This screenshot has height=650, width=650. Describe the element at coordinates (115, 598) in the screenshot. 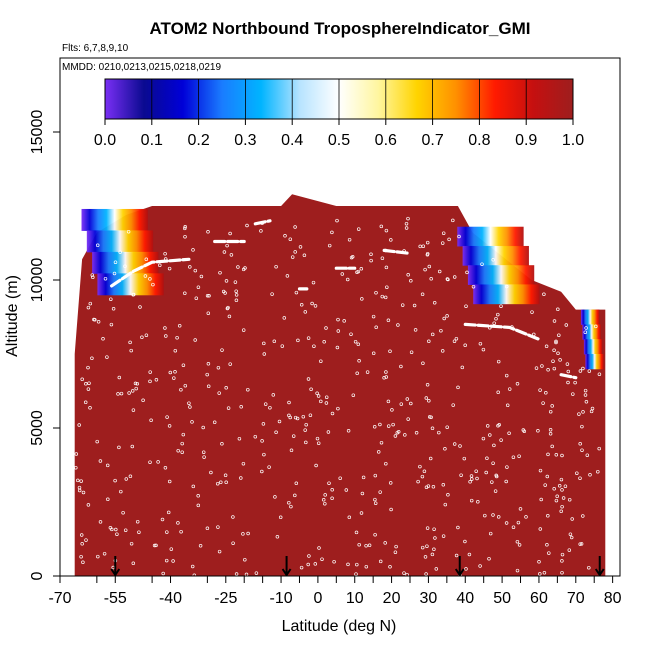

I see `x-tick-label: -55` at that location.